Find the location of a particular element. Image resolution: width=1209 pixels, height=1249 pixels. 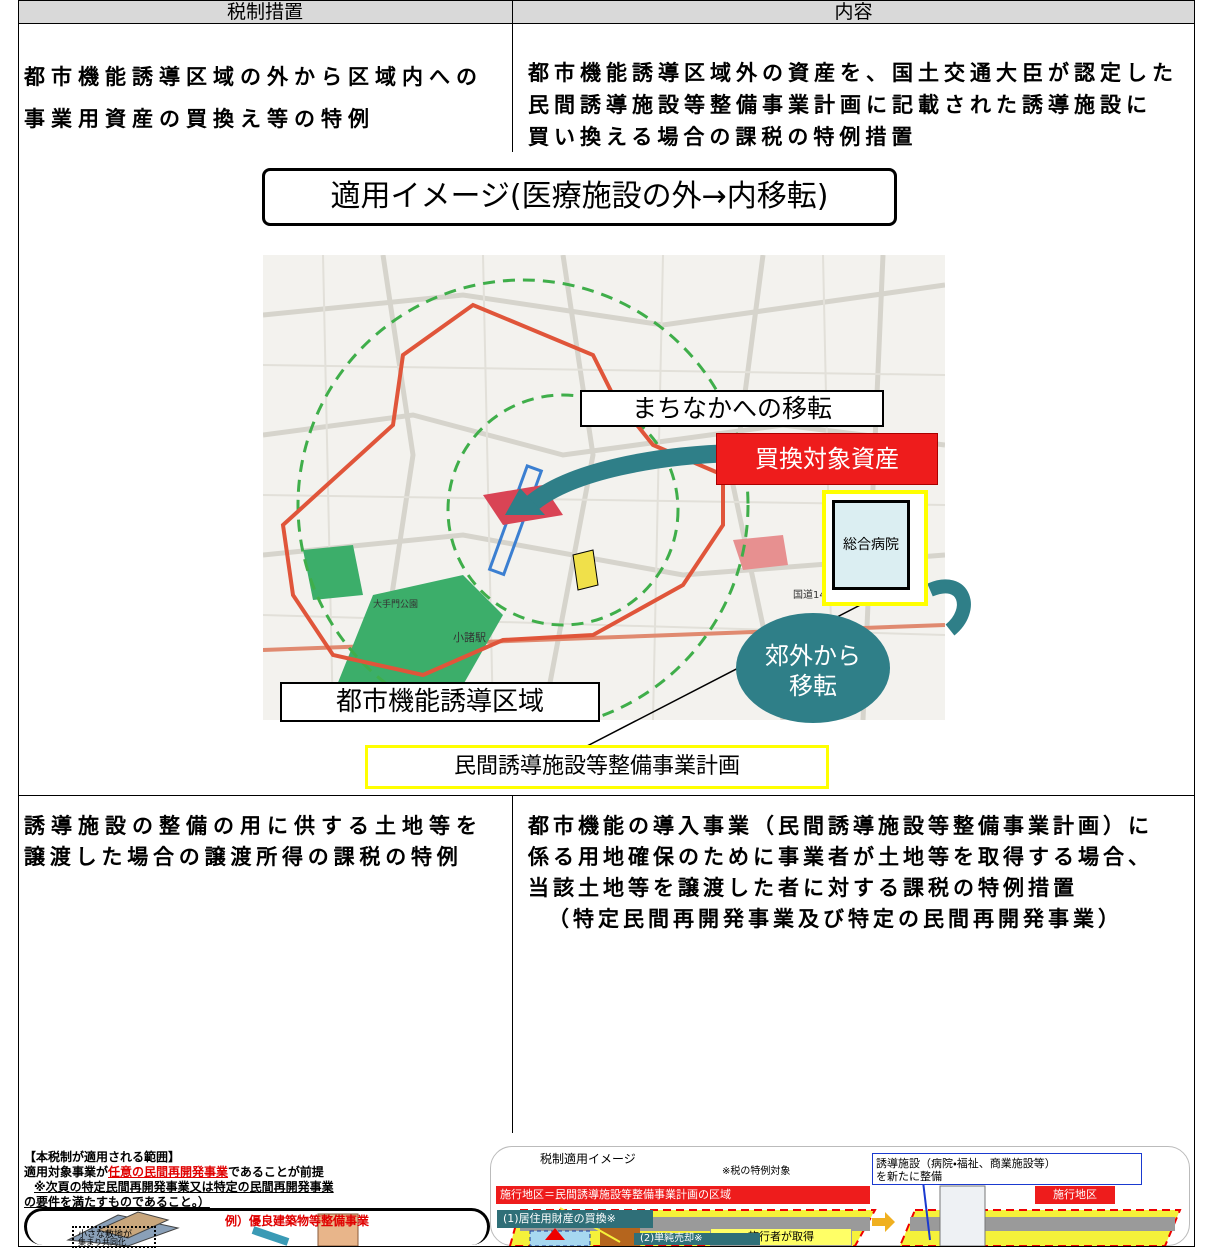

measure-text: 誘導施設の整備の用に供する土地等を is located at coordinates (253, 826).